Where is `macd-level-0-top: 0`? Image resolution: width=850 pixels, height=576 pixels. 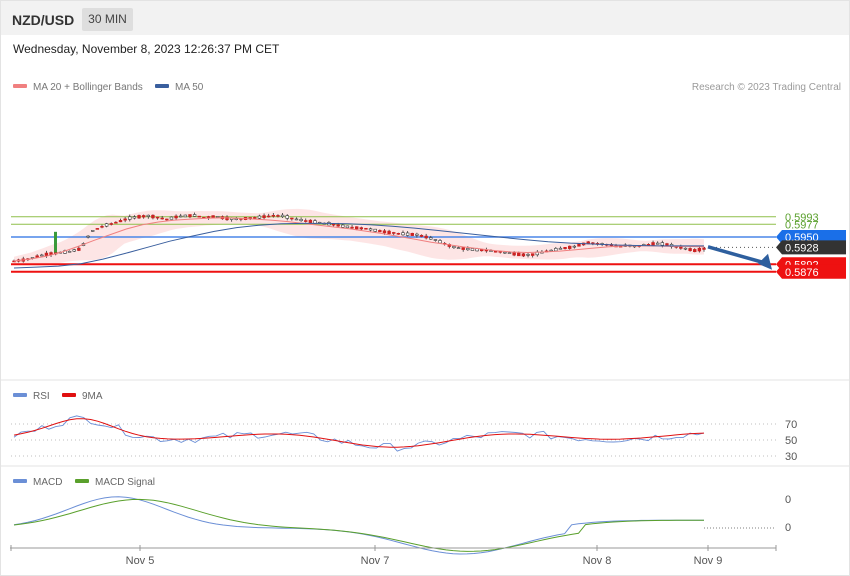
macd-level-0-top: 0 is located at coordinates (788, 500).